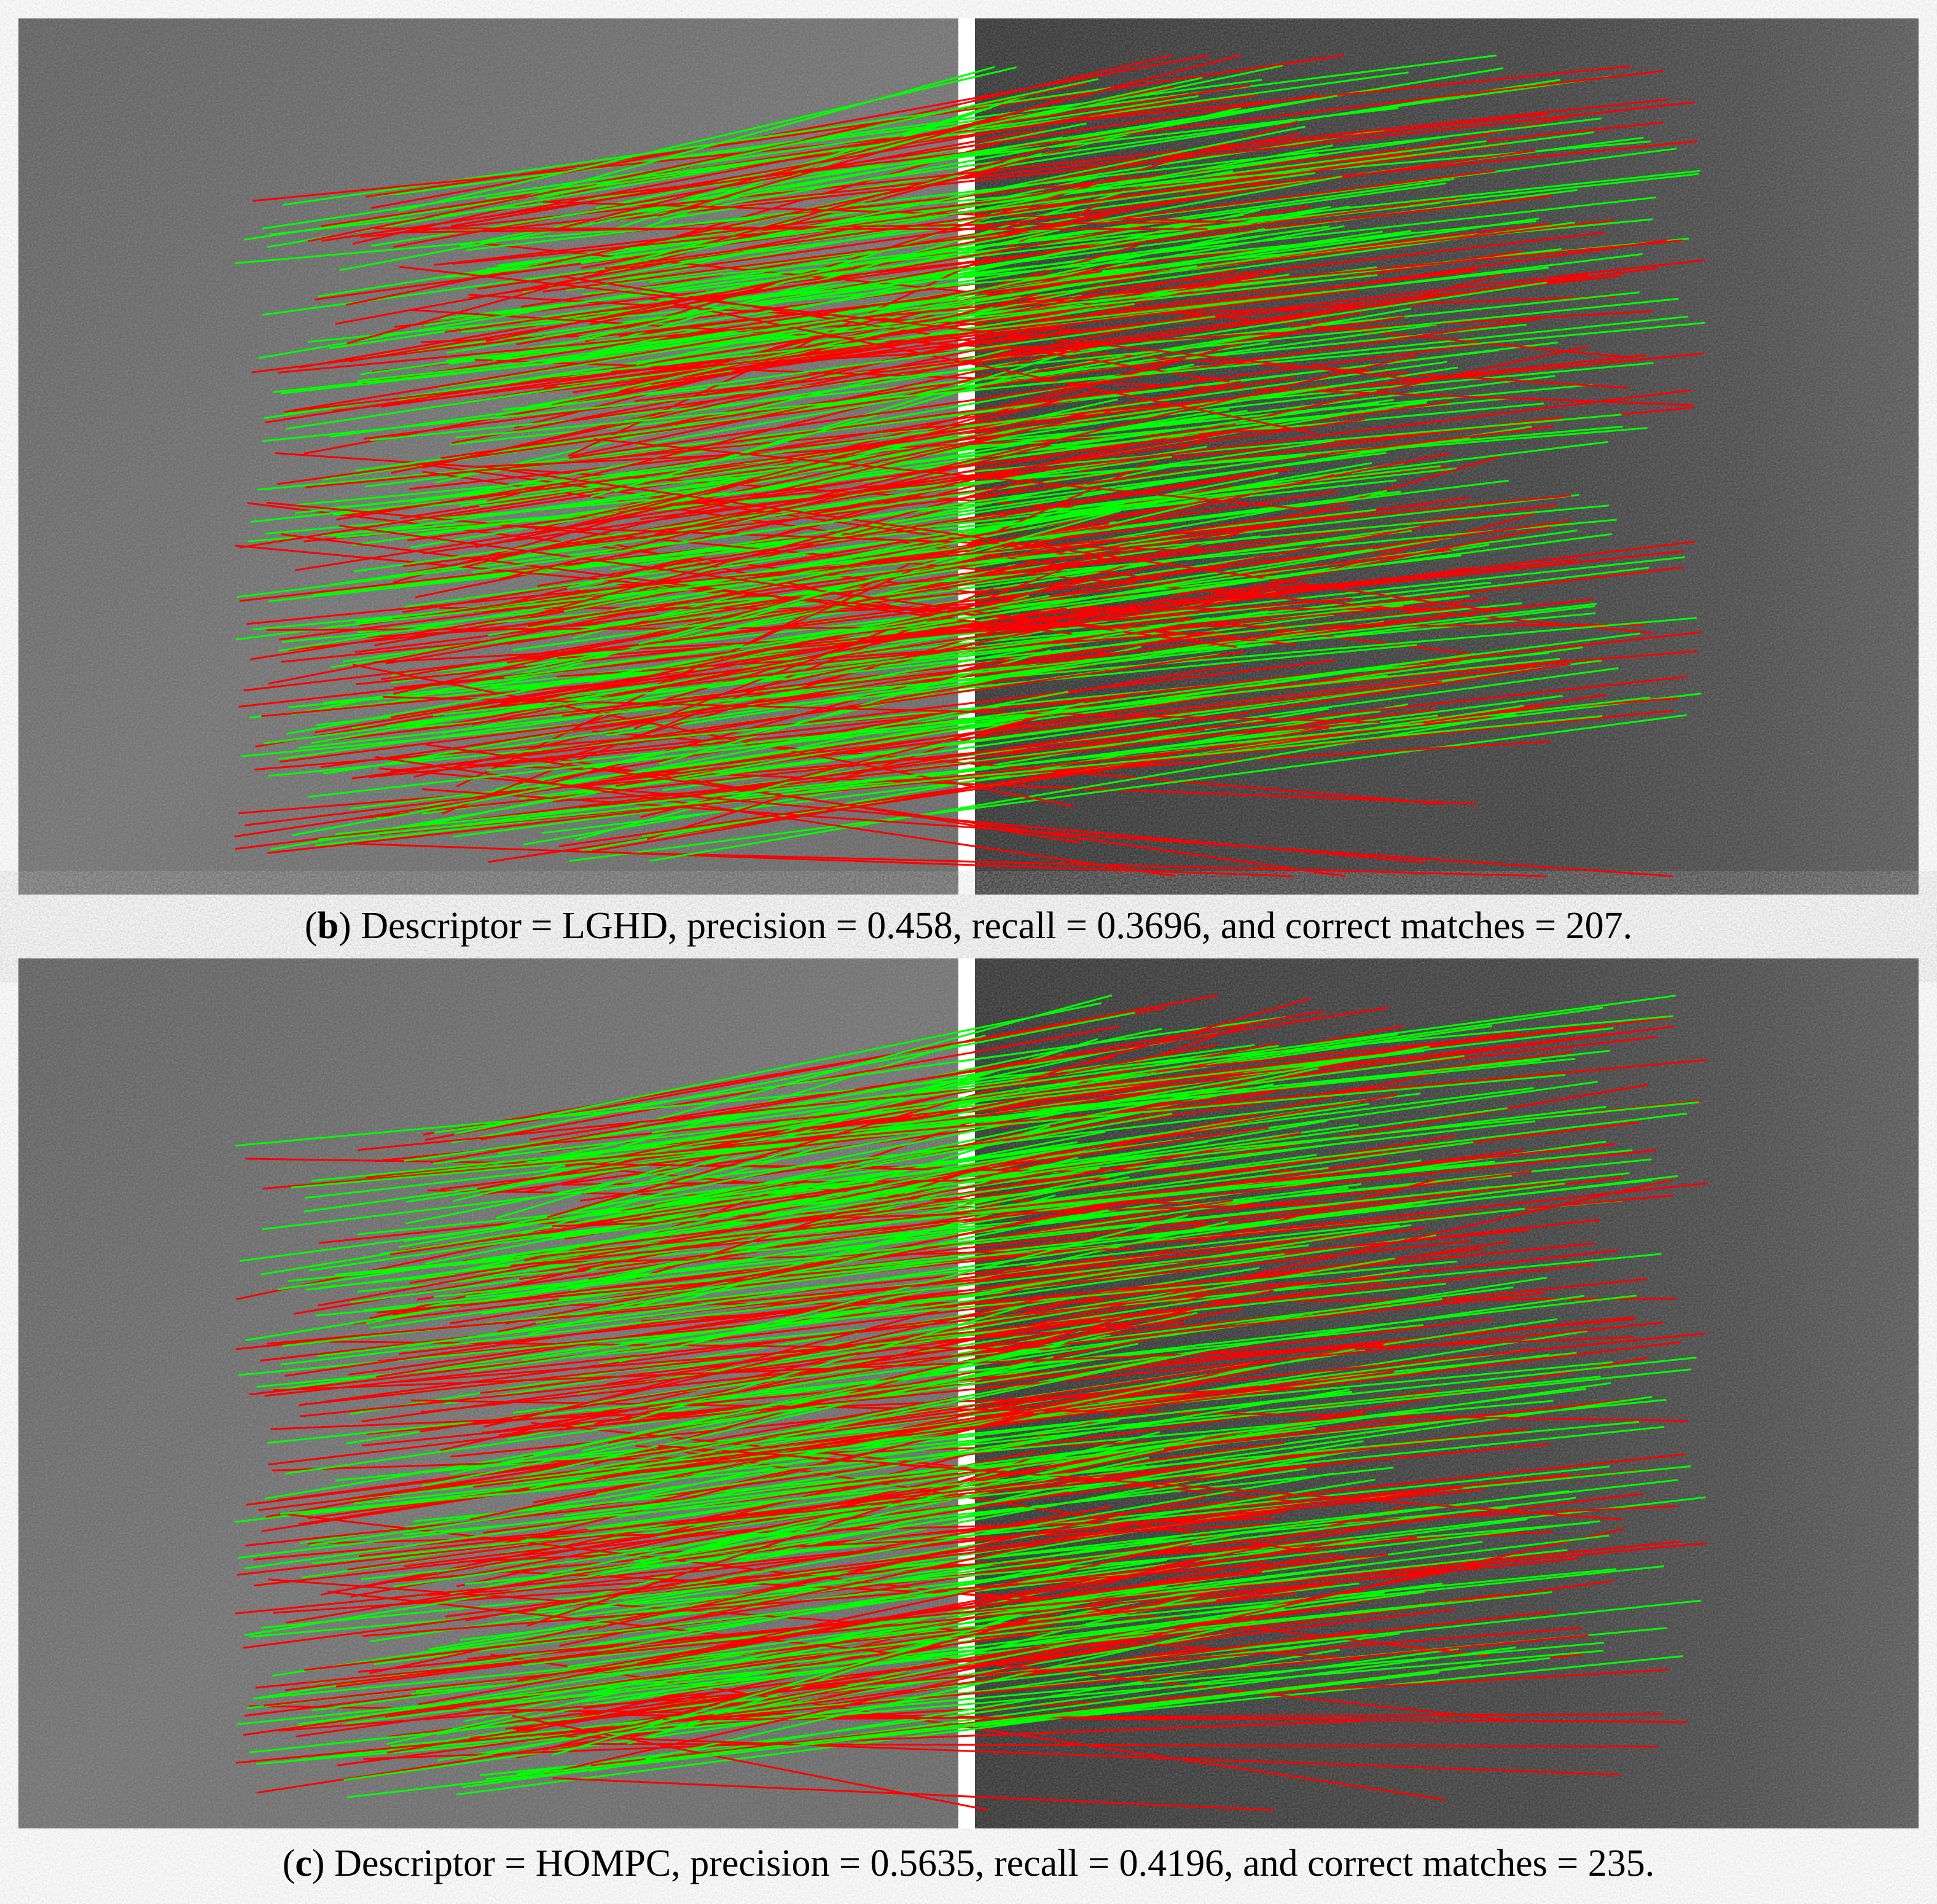 The height and width of the screenshot is (1904, 1937). I want to click on label-open: (, so click(288, 1864).